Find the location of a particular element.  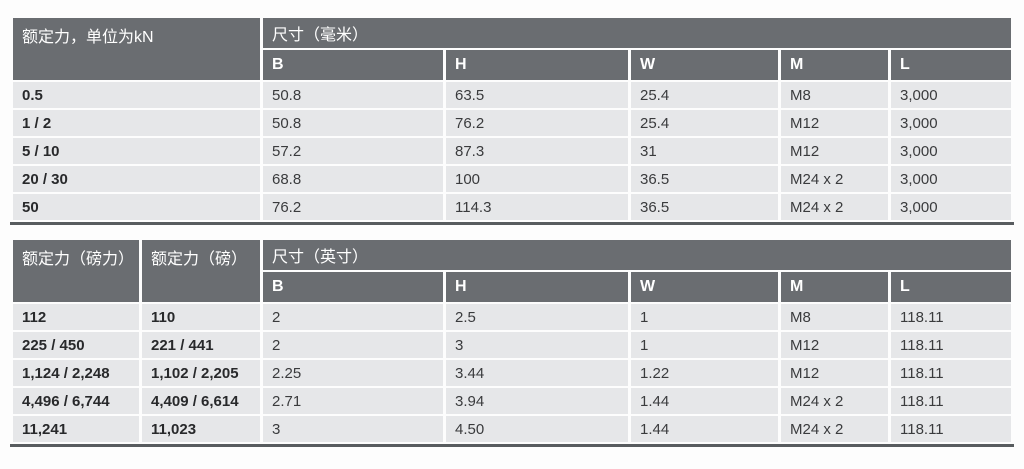

dim-h-cell: 3 is located at coordinates (537, 345).